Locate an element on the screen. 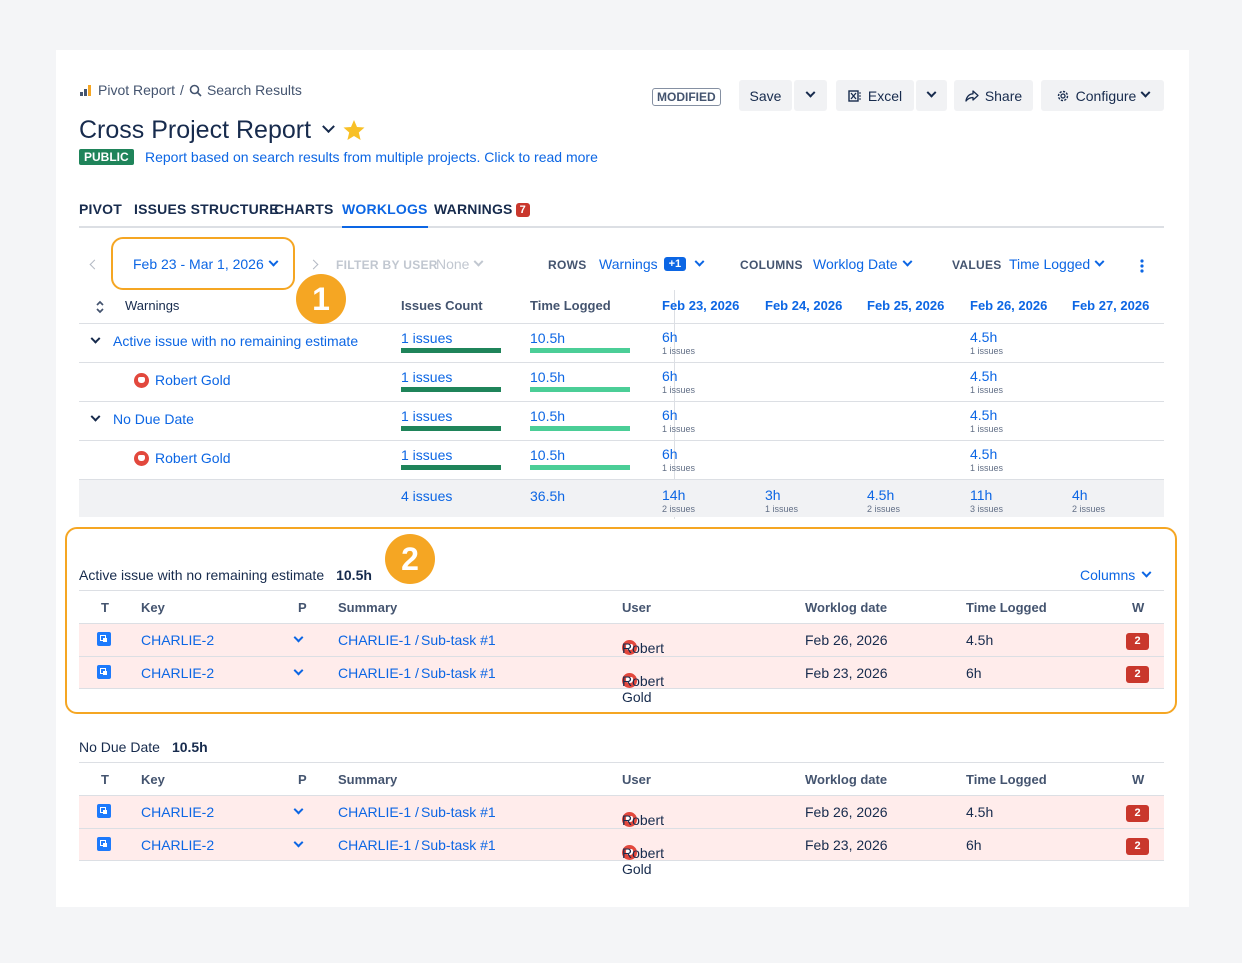  pivot-group-label: Active issue with no remaining estimate is located at coordinates (224, 341).